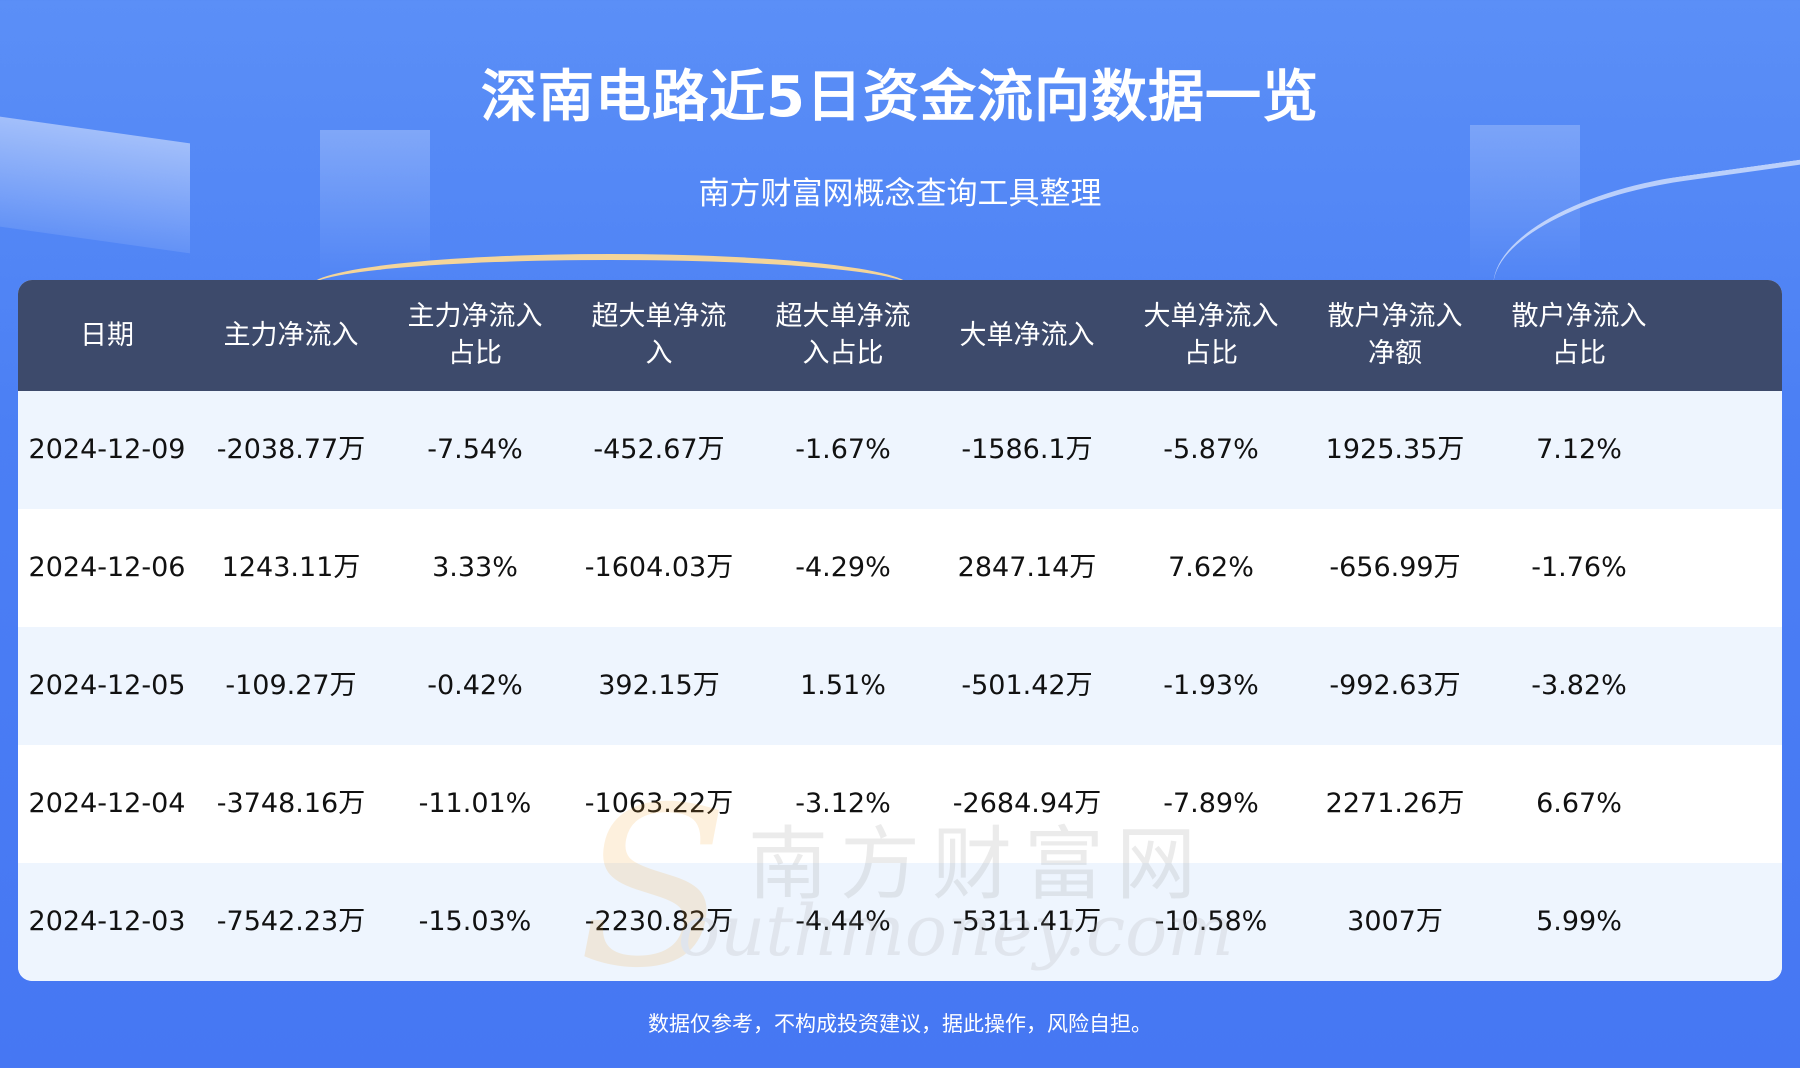 The height and width of the screenshot is (1068, 1800). What do you see at coordinates (107, 335) in the screenshot?
I see `column-header: 日期` at bounding box center [107, 335].